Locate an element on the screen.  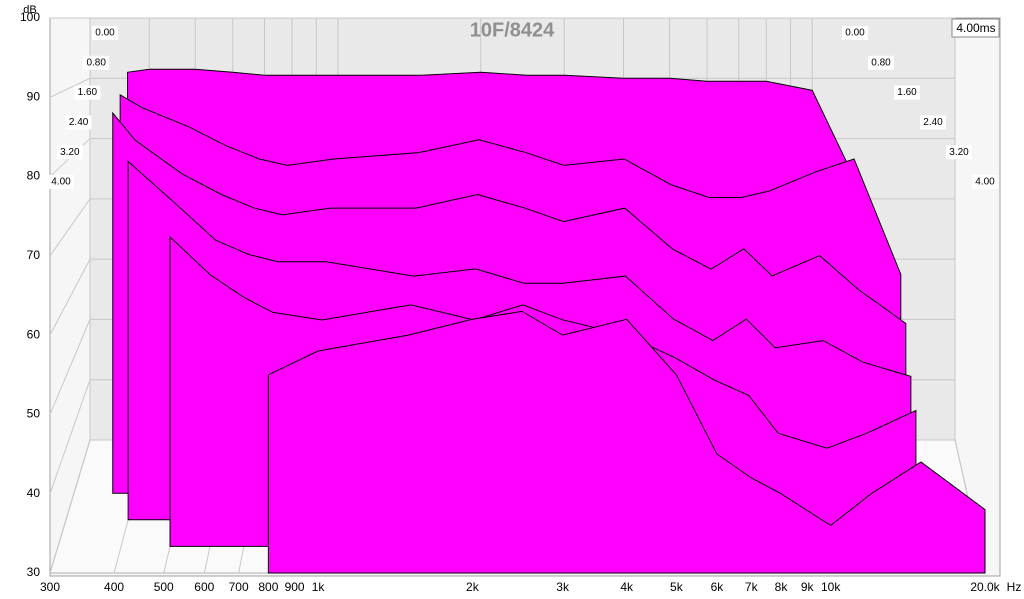
x-tick-label: 7k is located at coordinates (752, 587).